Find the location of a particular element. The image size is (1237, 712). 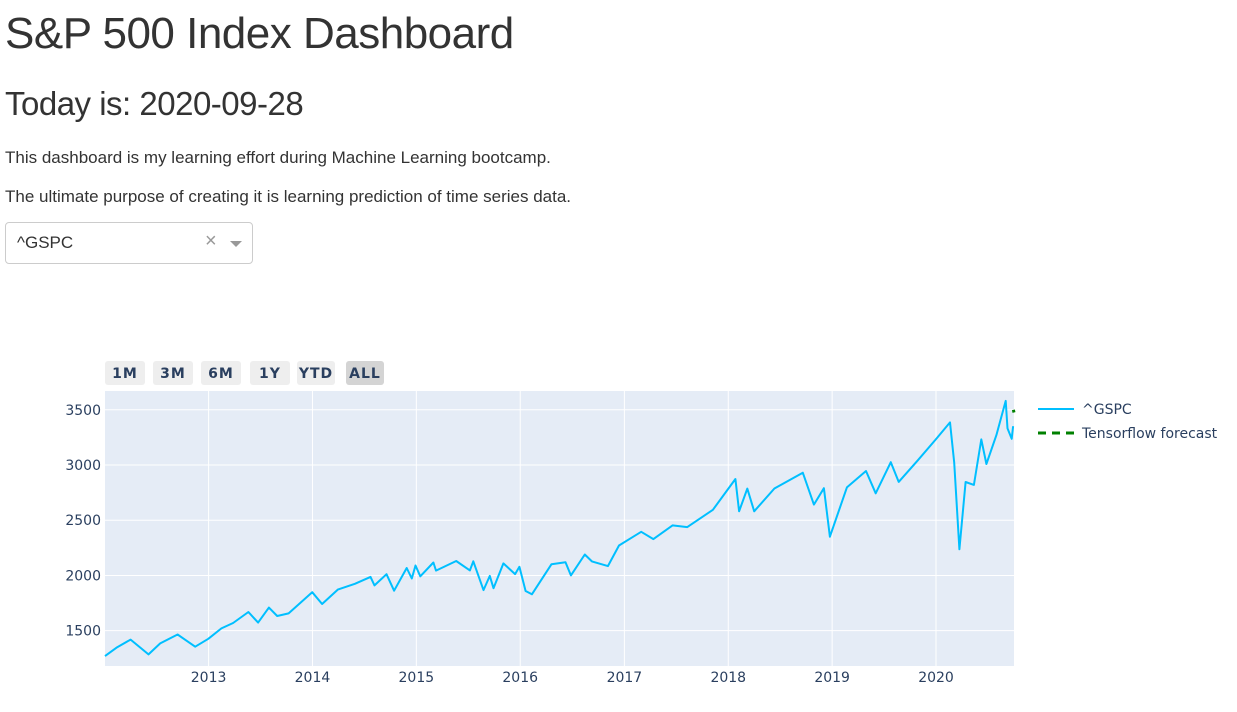

range-button-3m: 3M is located at coordinates (173, 373).